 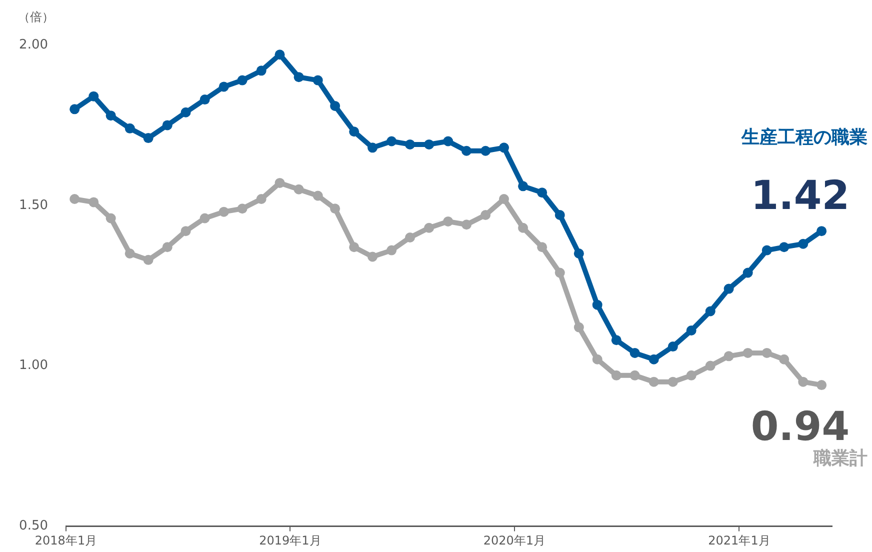 I want to click on y-axis-title: （倍）, so click(x=36, y=17).